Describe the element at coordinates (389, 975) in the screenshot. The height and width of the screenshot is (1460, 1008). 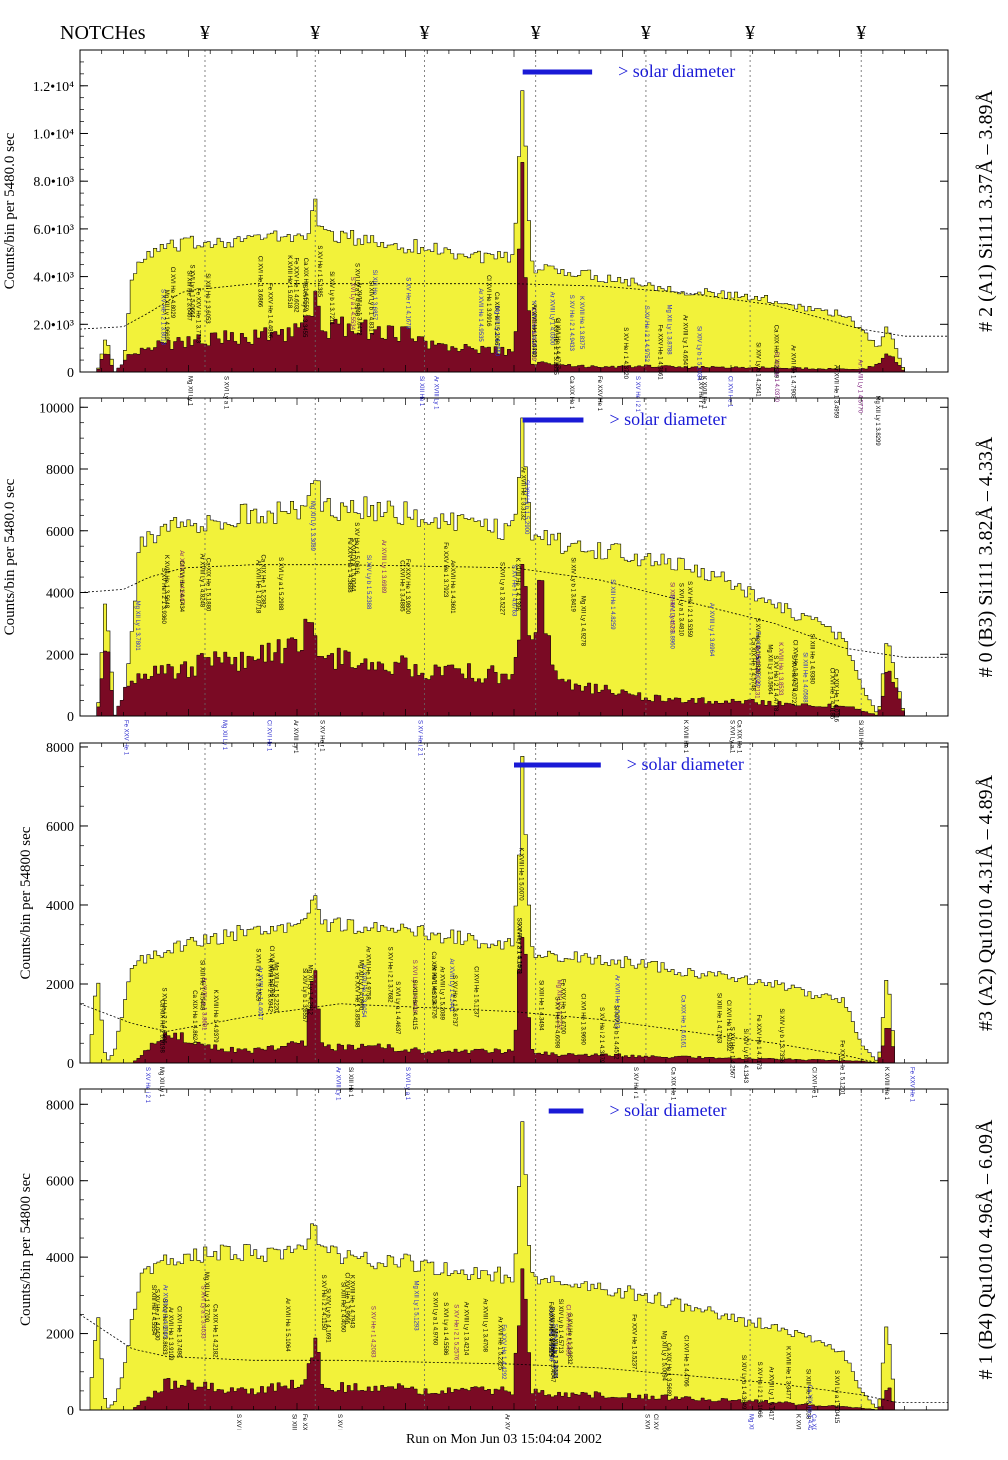
I see `spectral-line-label: S XV He i 2 1 3.7682` at that location.